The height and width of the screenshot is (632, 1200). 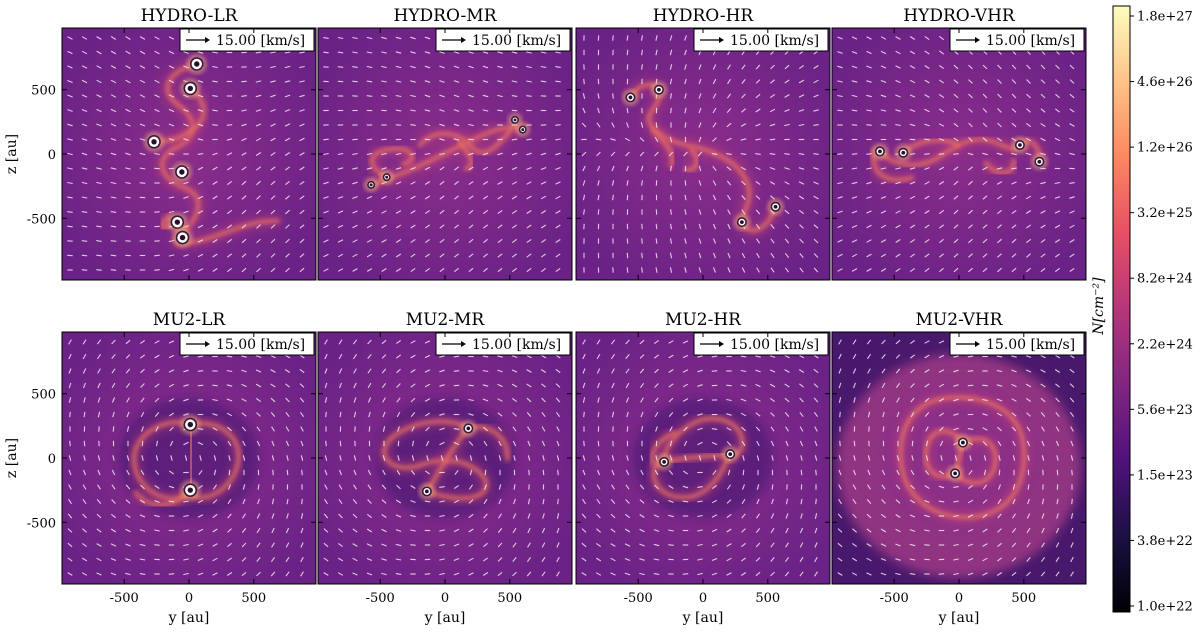 I want to click on colorbar-tick-label: 3.2e+25, so click(x=1165, y=213).